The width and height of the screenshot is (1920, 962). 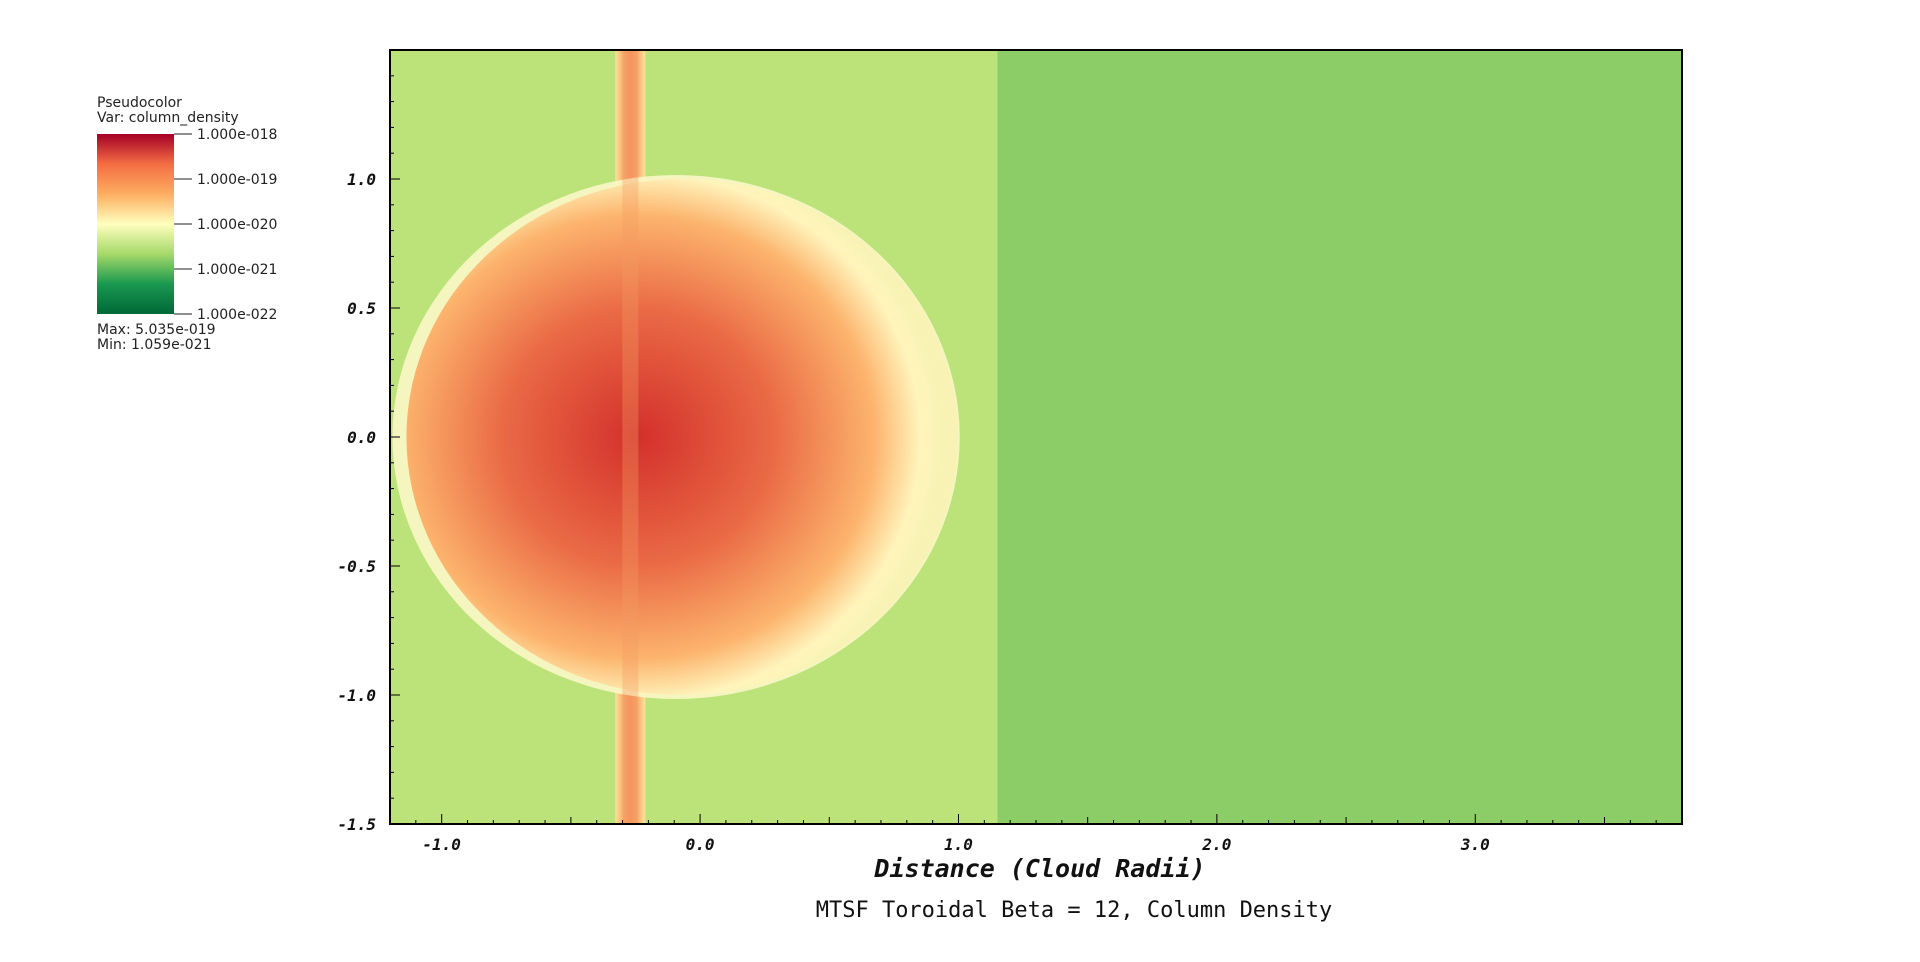 I want to click on legend-min: Min: 1.059e-021, so click(x=154, y=345).